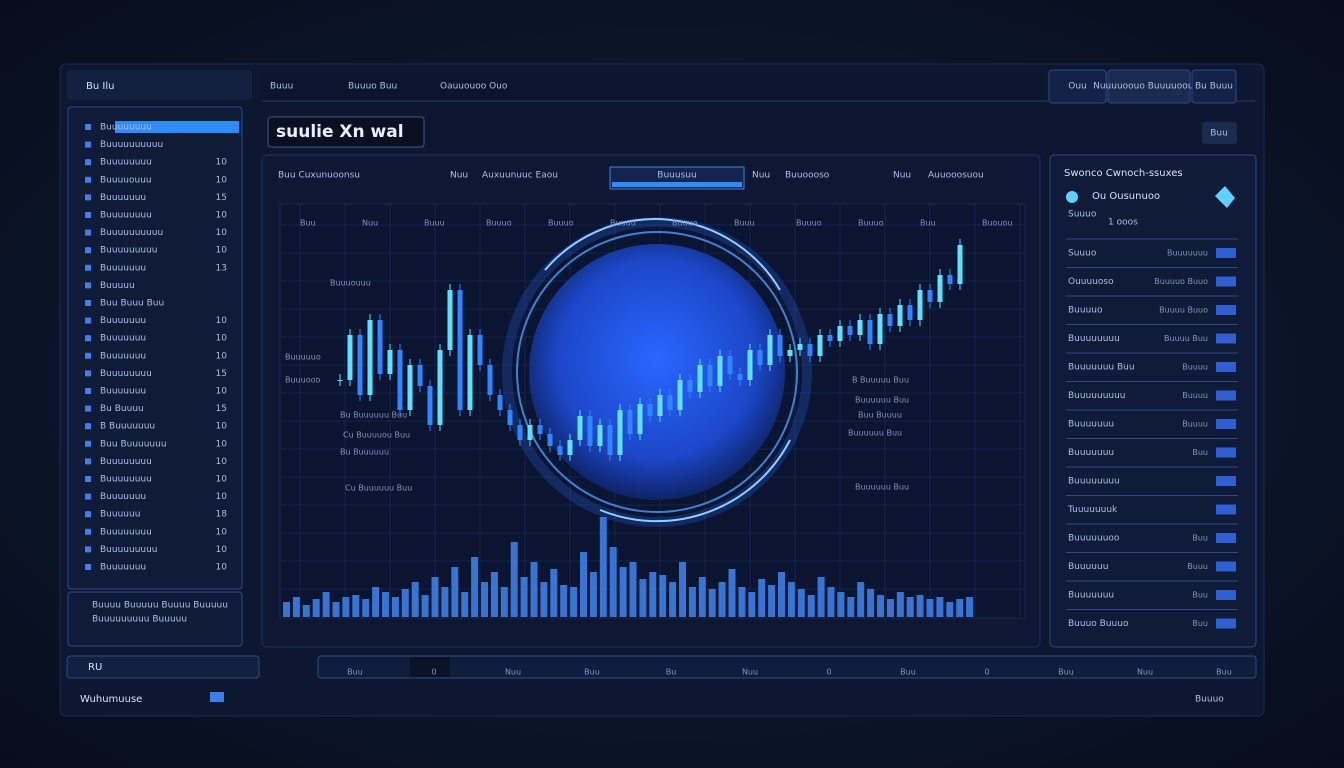 The image size is (1344, 768). Describe the element at coordinates (155, 348) in the screenshot. I see `sidebar-list` at that location.